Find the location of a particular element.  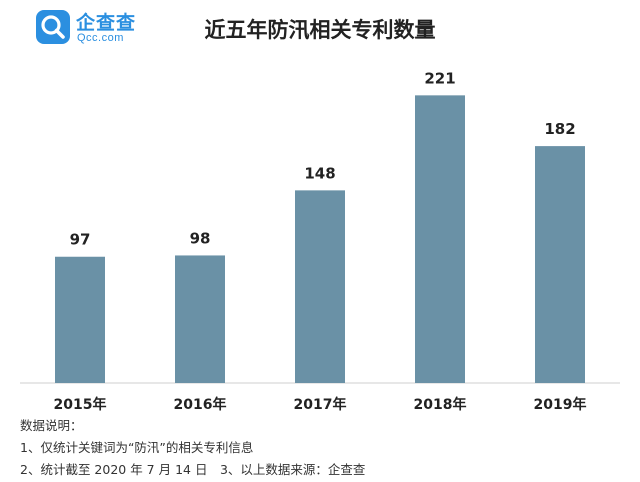

value-label-2015年: 97 is located at coordinates (80, 240).